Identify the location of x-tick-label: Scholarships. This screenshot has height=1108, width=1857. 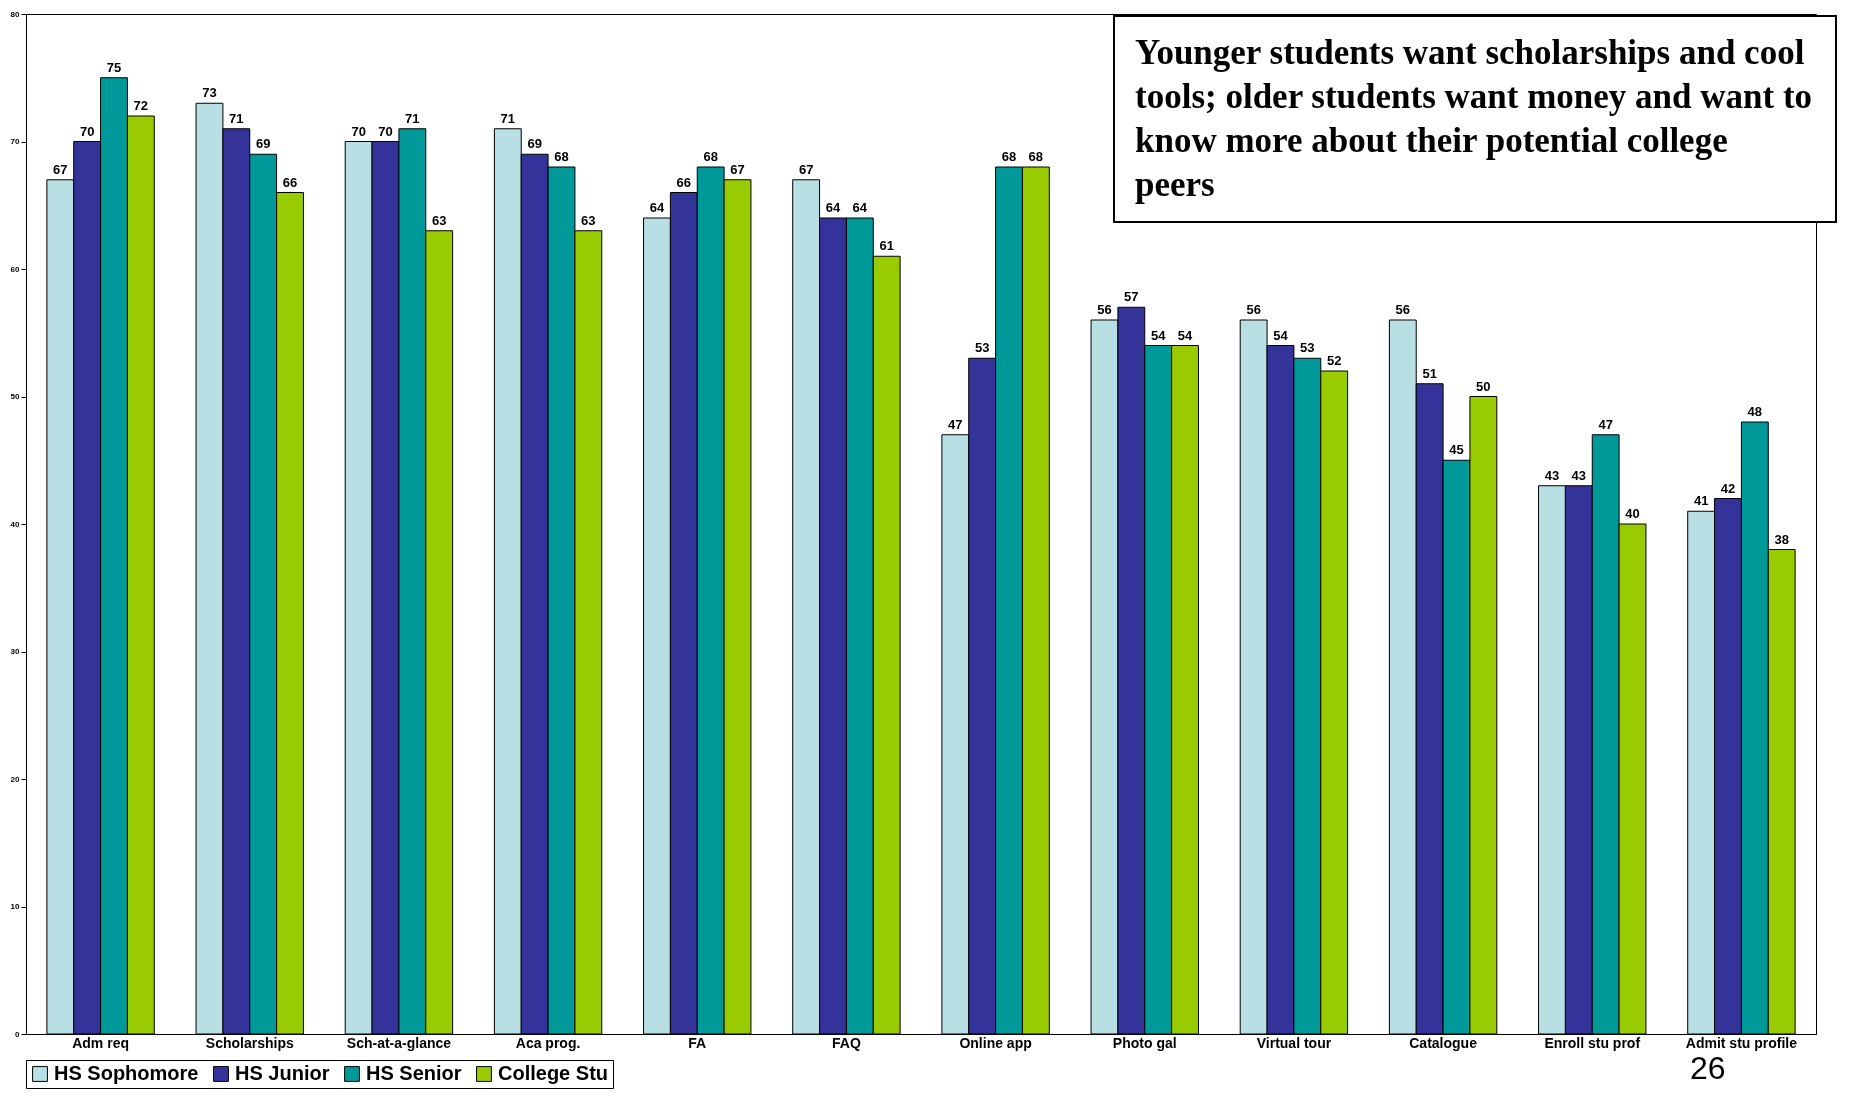
(249, 1042).